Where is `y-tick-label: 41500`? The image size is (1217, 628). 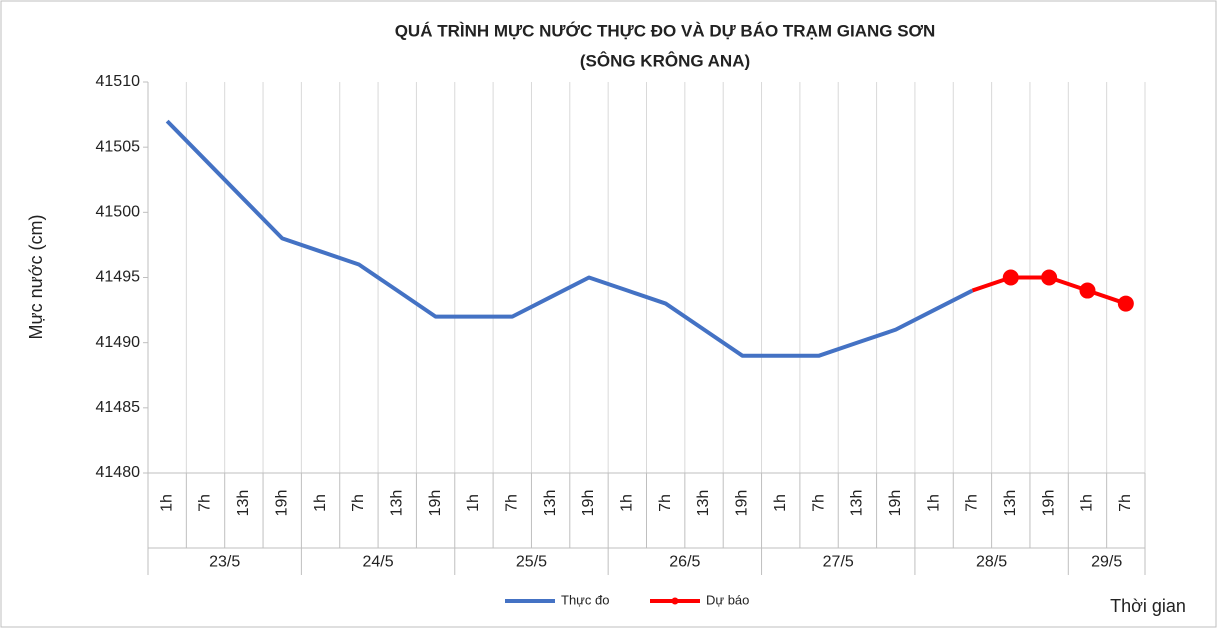 y-tick-label: 41500 is located at coordinates (118, 212).